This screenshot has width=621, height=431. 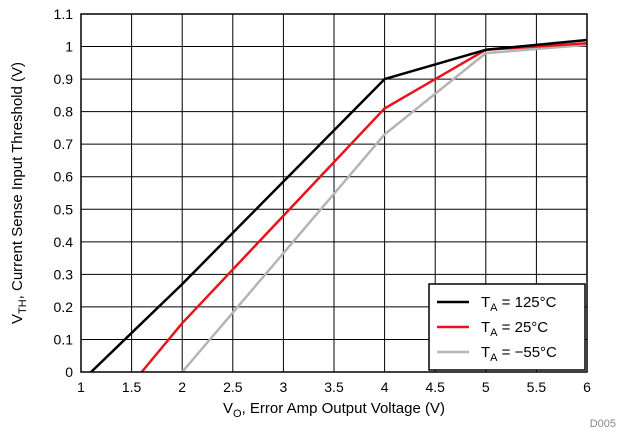 What do you see at coordinates (64, 209) in the screenshot?
I see `y-tick-label: 0.5` at bounding box center [64, 209].